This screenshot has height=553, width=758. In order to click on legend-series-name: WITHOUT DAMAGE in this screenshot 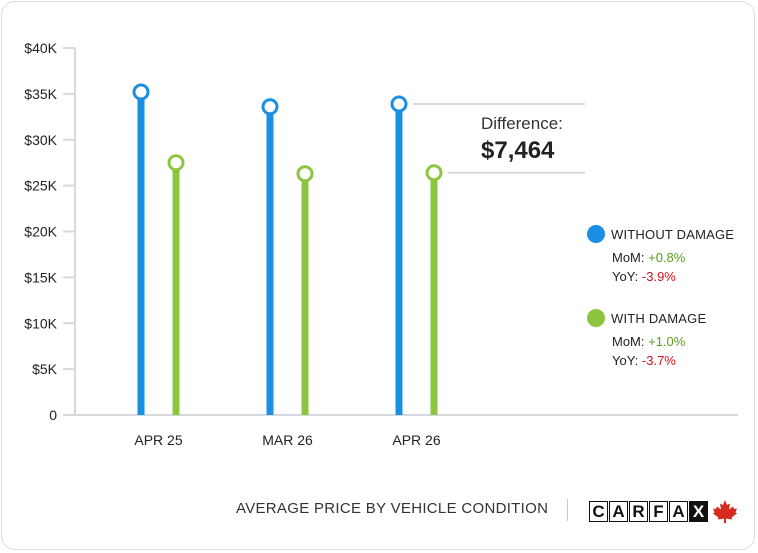, I will do `click(673, 234)`.